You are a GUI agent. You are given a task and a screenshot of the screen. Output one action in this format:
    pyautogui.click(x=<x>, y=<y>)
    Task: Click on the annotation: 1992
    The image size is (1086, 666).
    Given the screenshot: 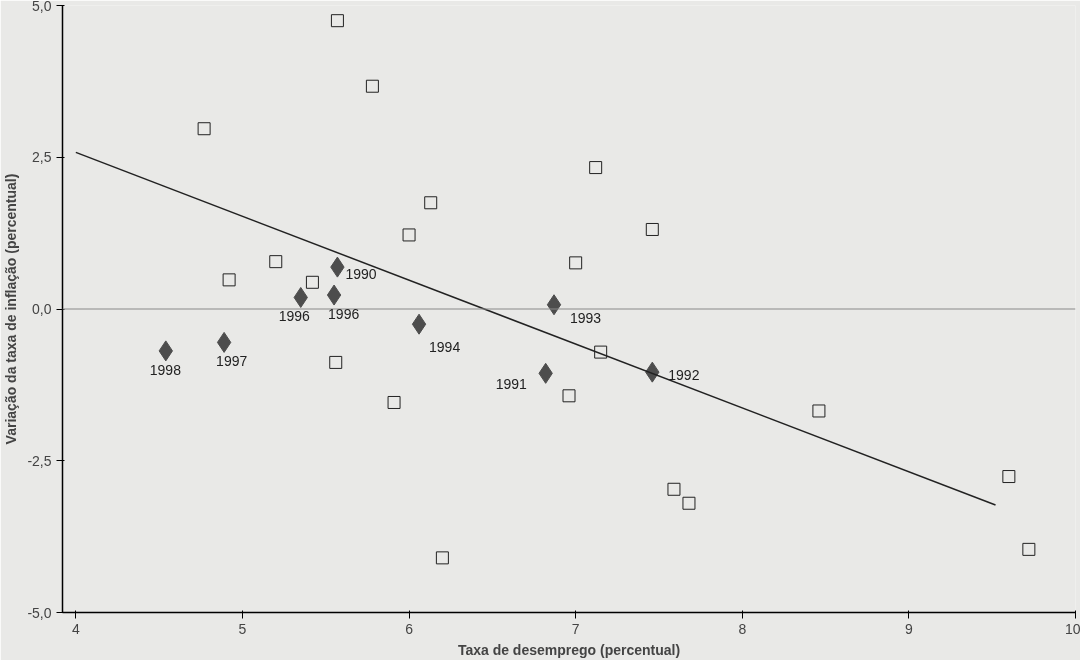 What is the action you would take?
    pyautogui.click(x=684, y=375)
    